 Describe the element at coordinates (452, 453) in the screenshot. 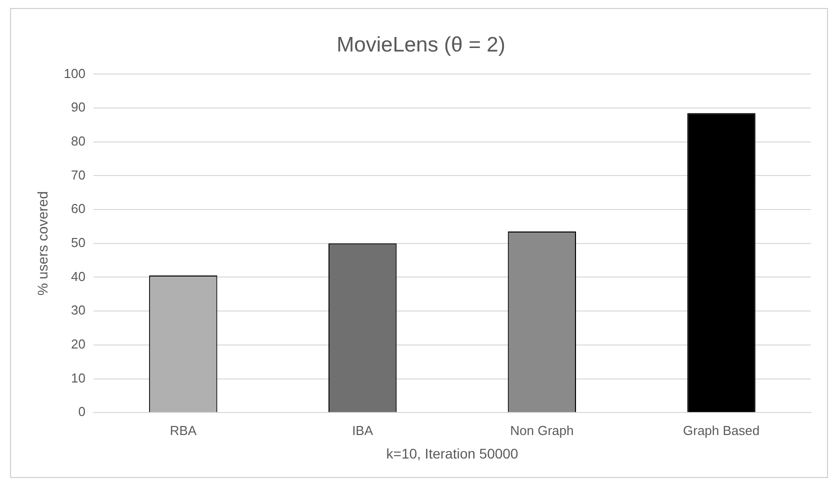

I see `x-axis-title: k=10, Iteration 50000` at that location.